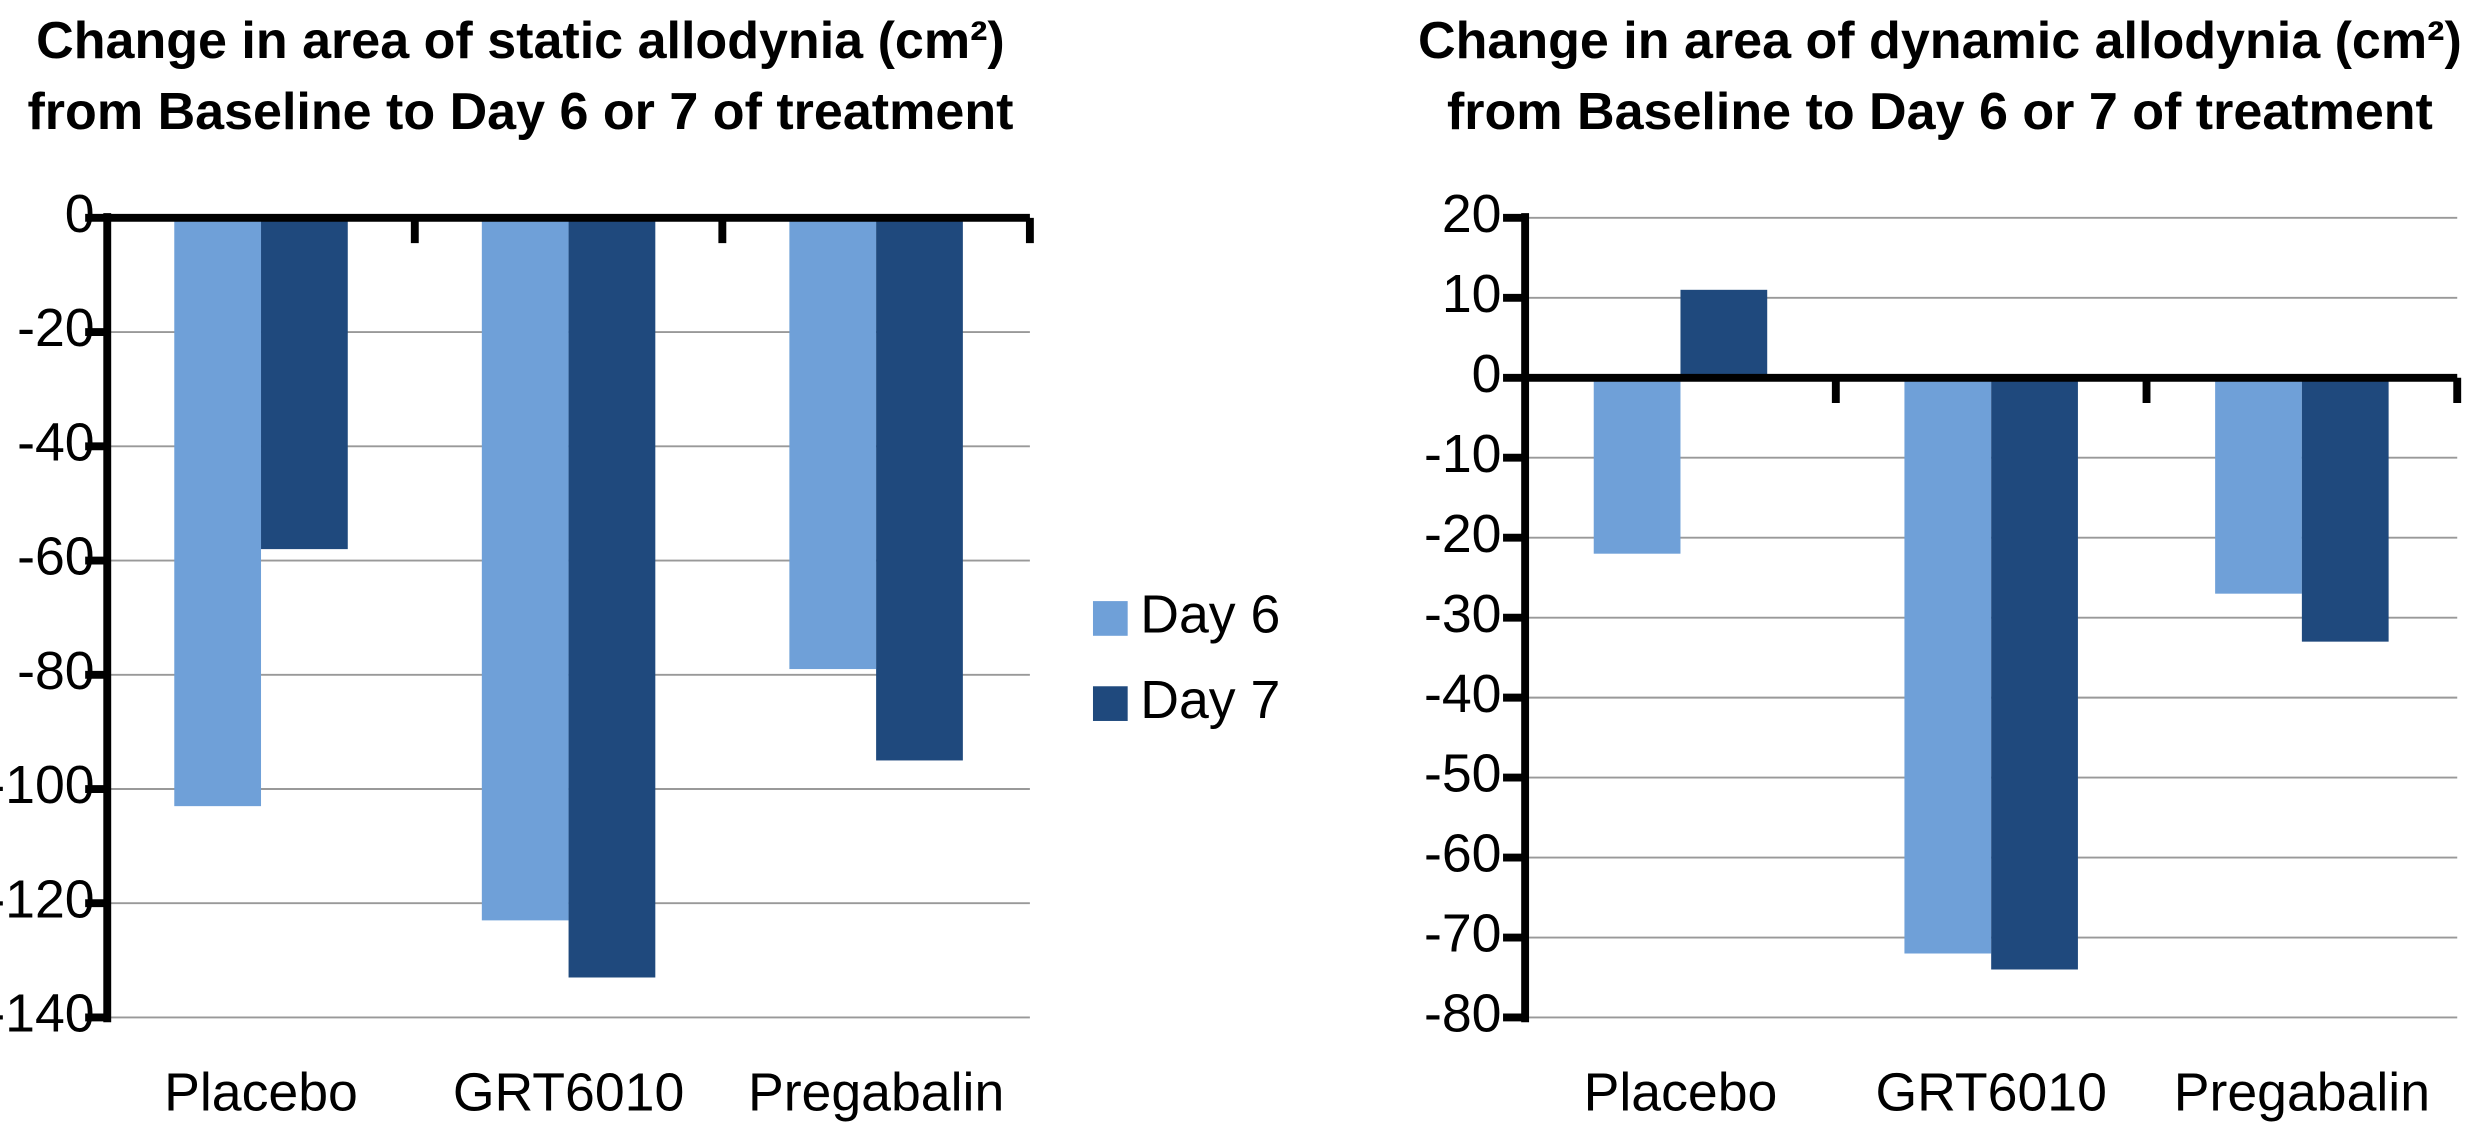  What do you see at coordinates (1472, 294) in the screenshot?
I see `y-tick-label: 10` at bounding box center [1472, 294].